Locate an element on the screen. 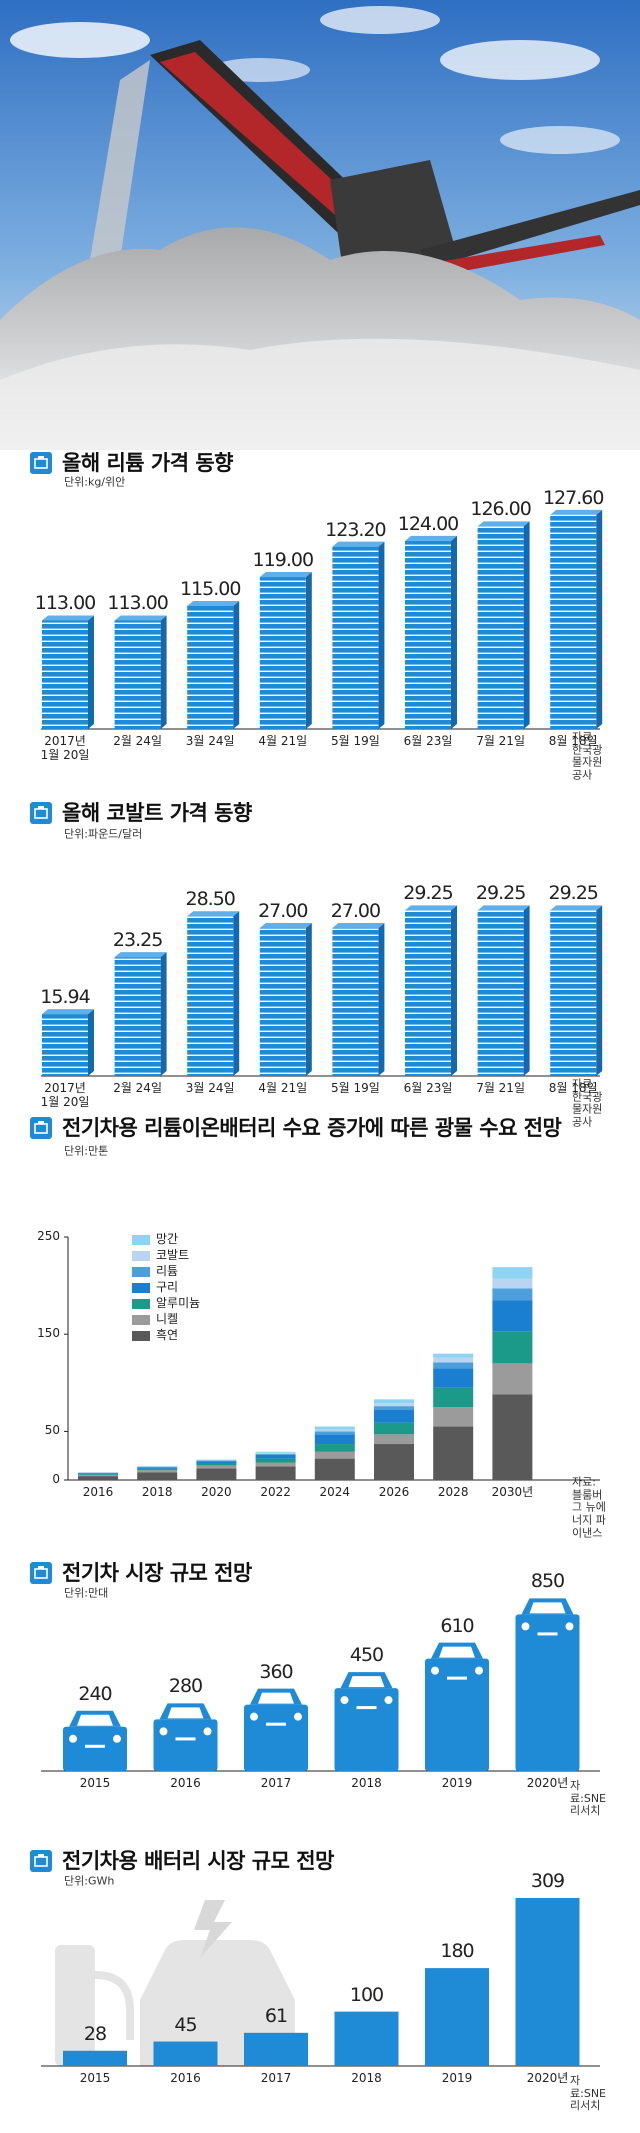  x-tick-label: 2020 is located at coordinates (216, 1492).